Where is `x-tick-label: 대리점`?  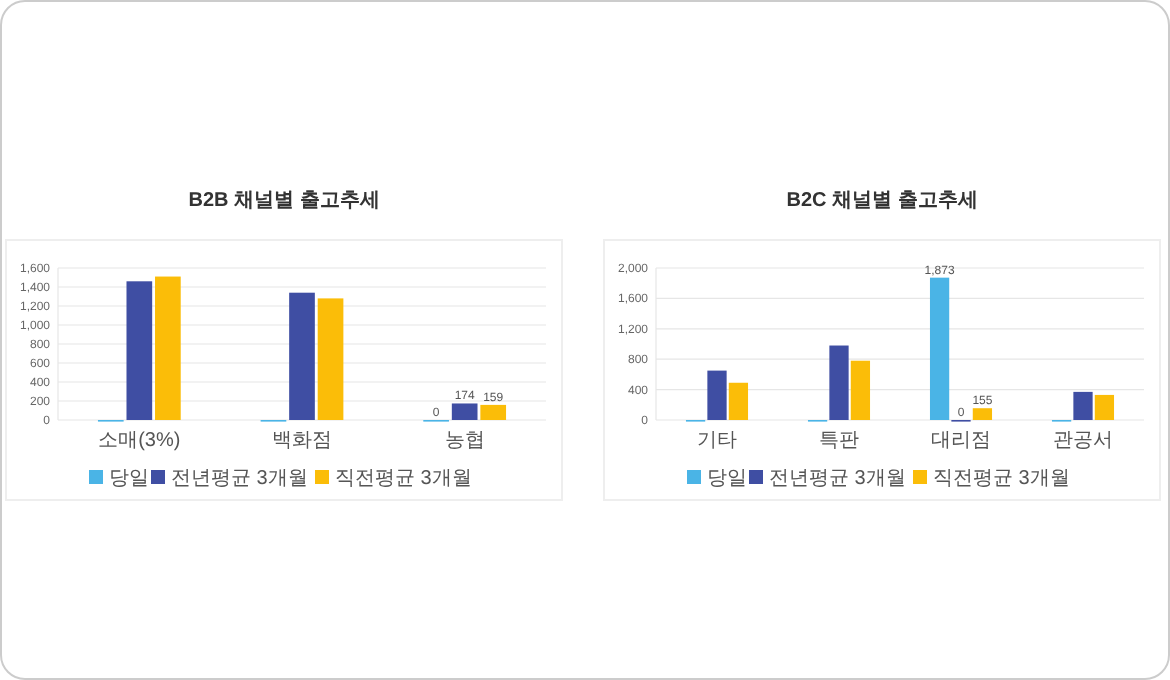 x-tick-label: 대리점 is located at coordinates (961, 441).